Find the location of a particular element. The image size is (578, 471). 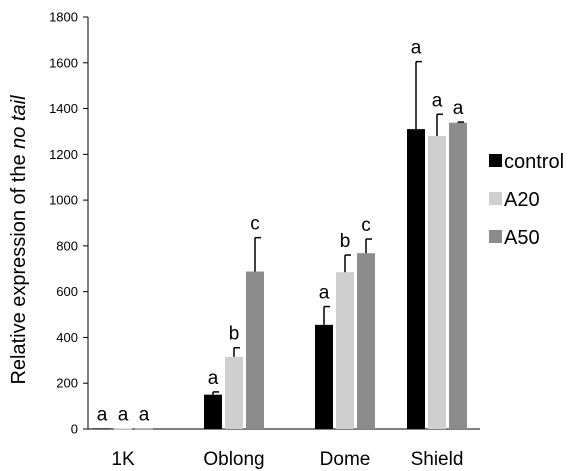

y-axis-label-italic: no tail is located at coordinates (19, 122).